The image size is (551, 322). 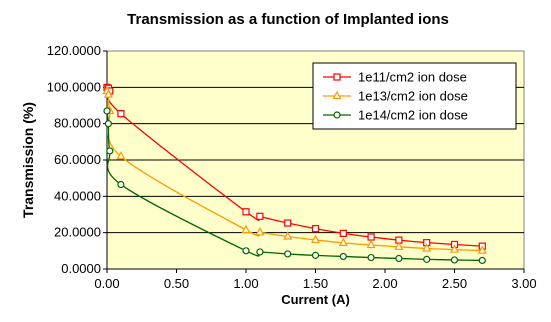 What do you see at coordinates (81, 268) in the screenshot?
I see `y-tick-label: 0.0000` at bounding box center [81, 268].